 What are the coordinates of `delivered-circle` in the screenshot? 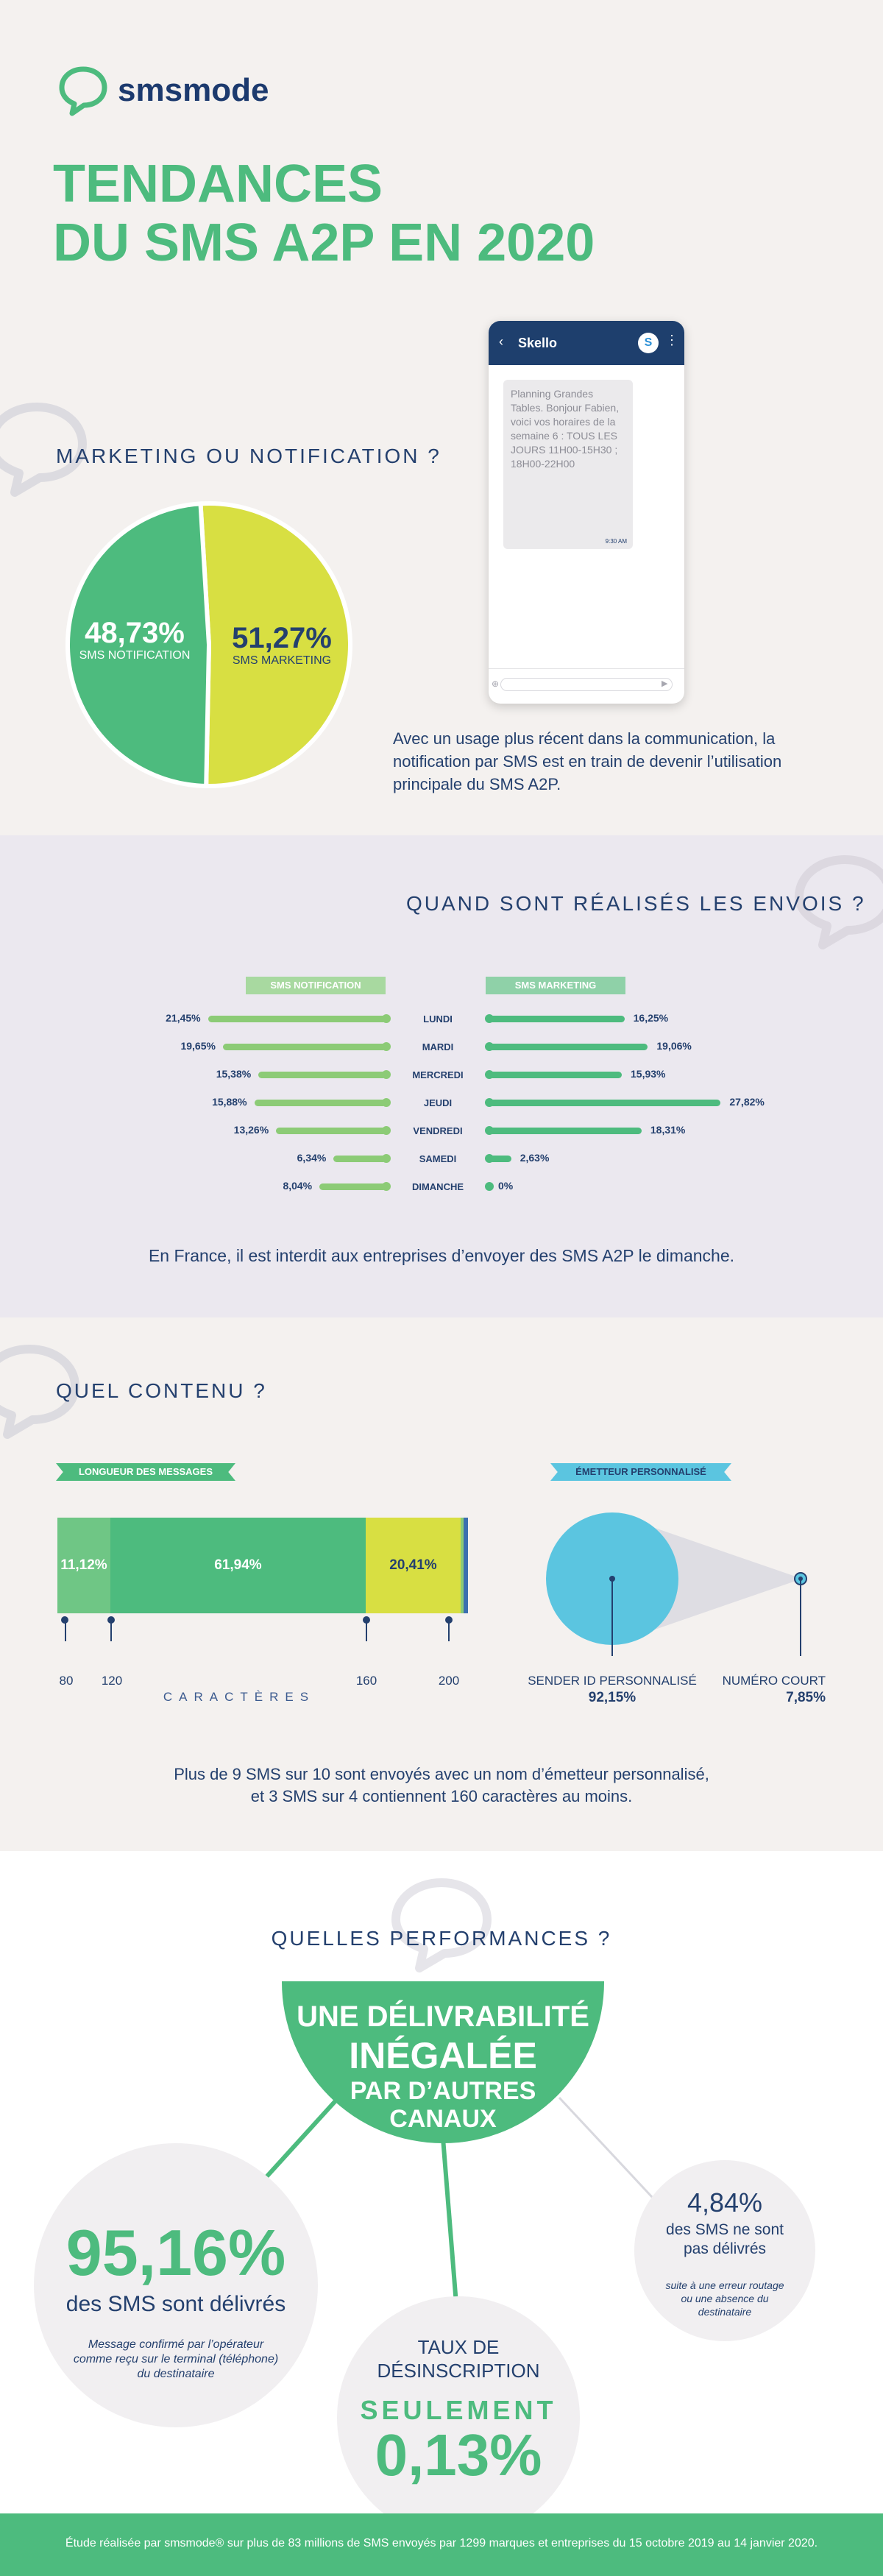 It's located at (176, 2285).